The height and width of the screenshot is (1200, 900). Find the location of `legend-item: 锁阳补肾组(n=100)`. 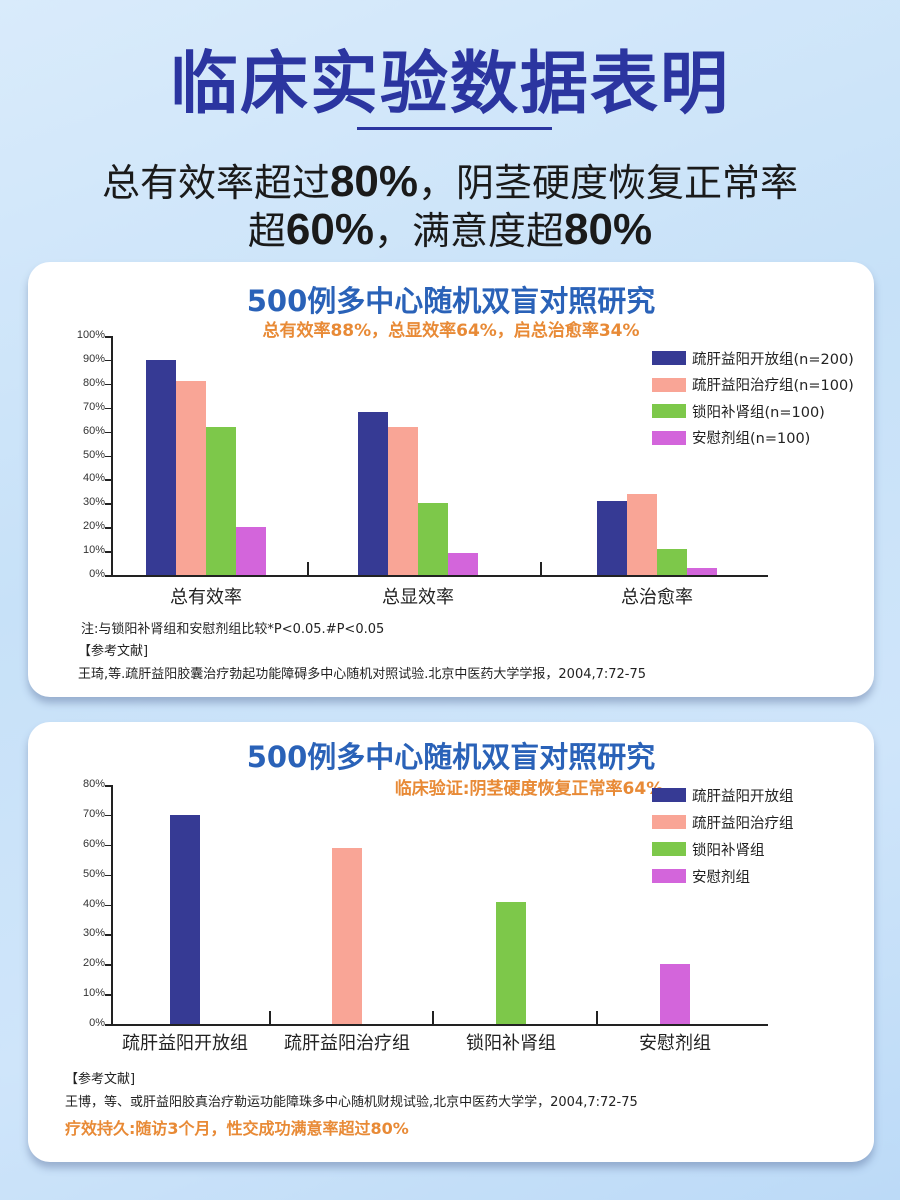

legend-item: 锁阳补肾组(n=100) is located at coordinates (738, 412).